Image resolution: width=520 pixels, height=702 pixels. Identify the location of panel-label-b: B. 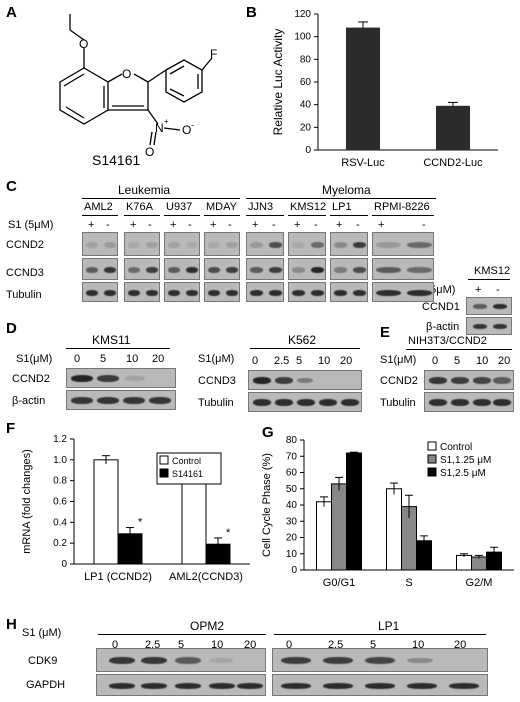
(251, 12).